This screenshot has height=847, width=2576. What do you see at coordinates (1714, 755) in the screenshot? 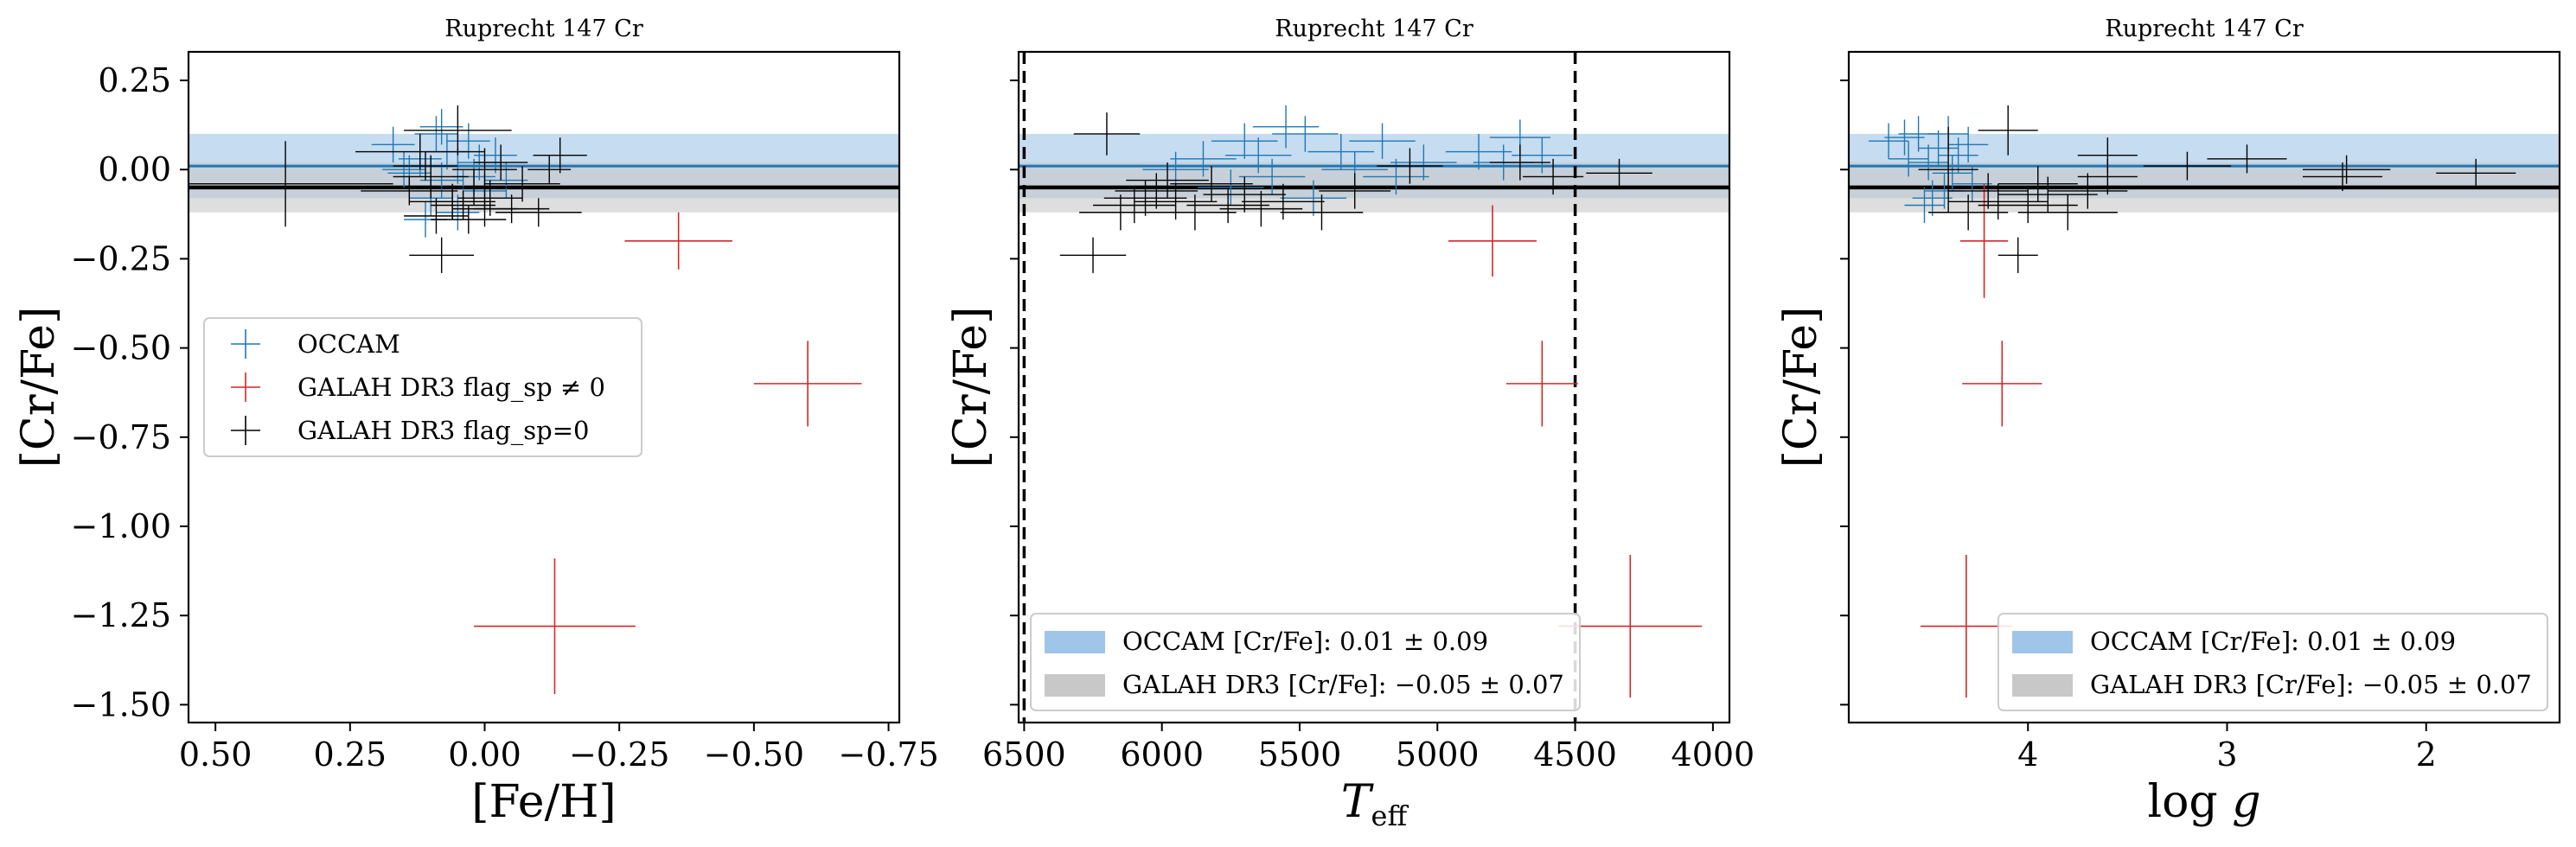
I see `x-tick-label: 4000` at bounding box center [1714, 755].